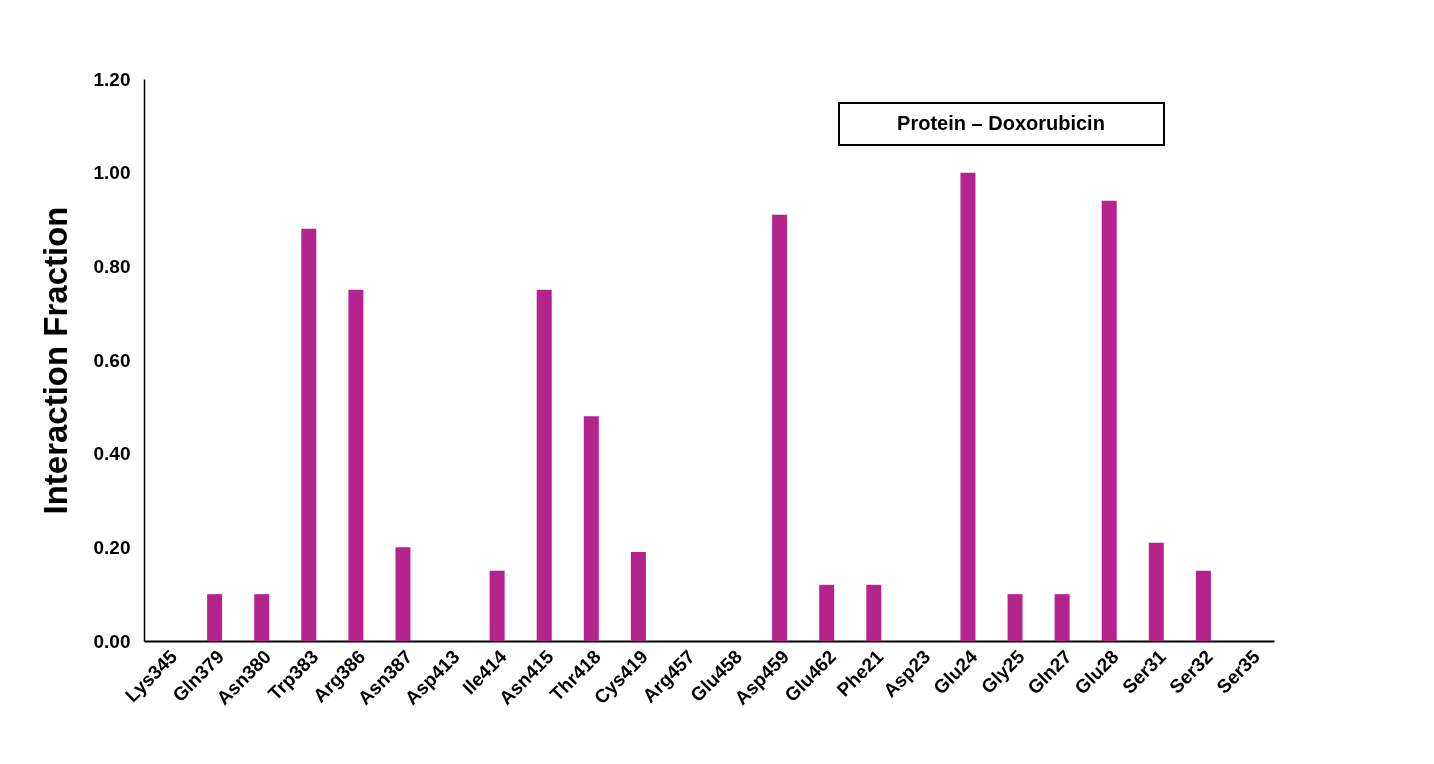  Describe the element at coordinates (112, 360) in the screenshot. I see `y-tick-label: 0.60` at that location.